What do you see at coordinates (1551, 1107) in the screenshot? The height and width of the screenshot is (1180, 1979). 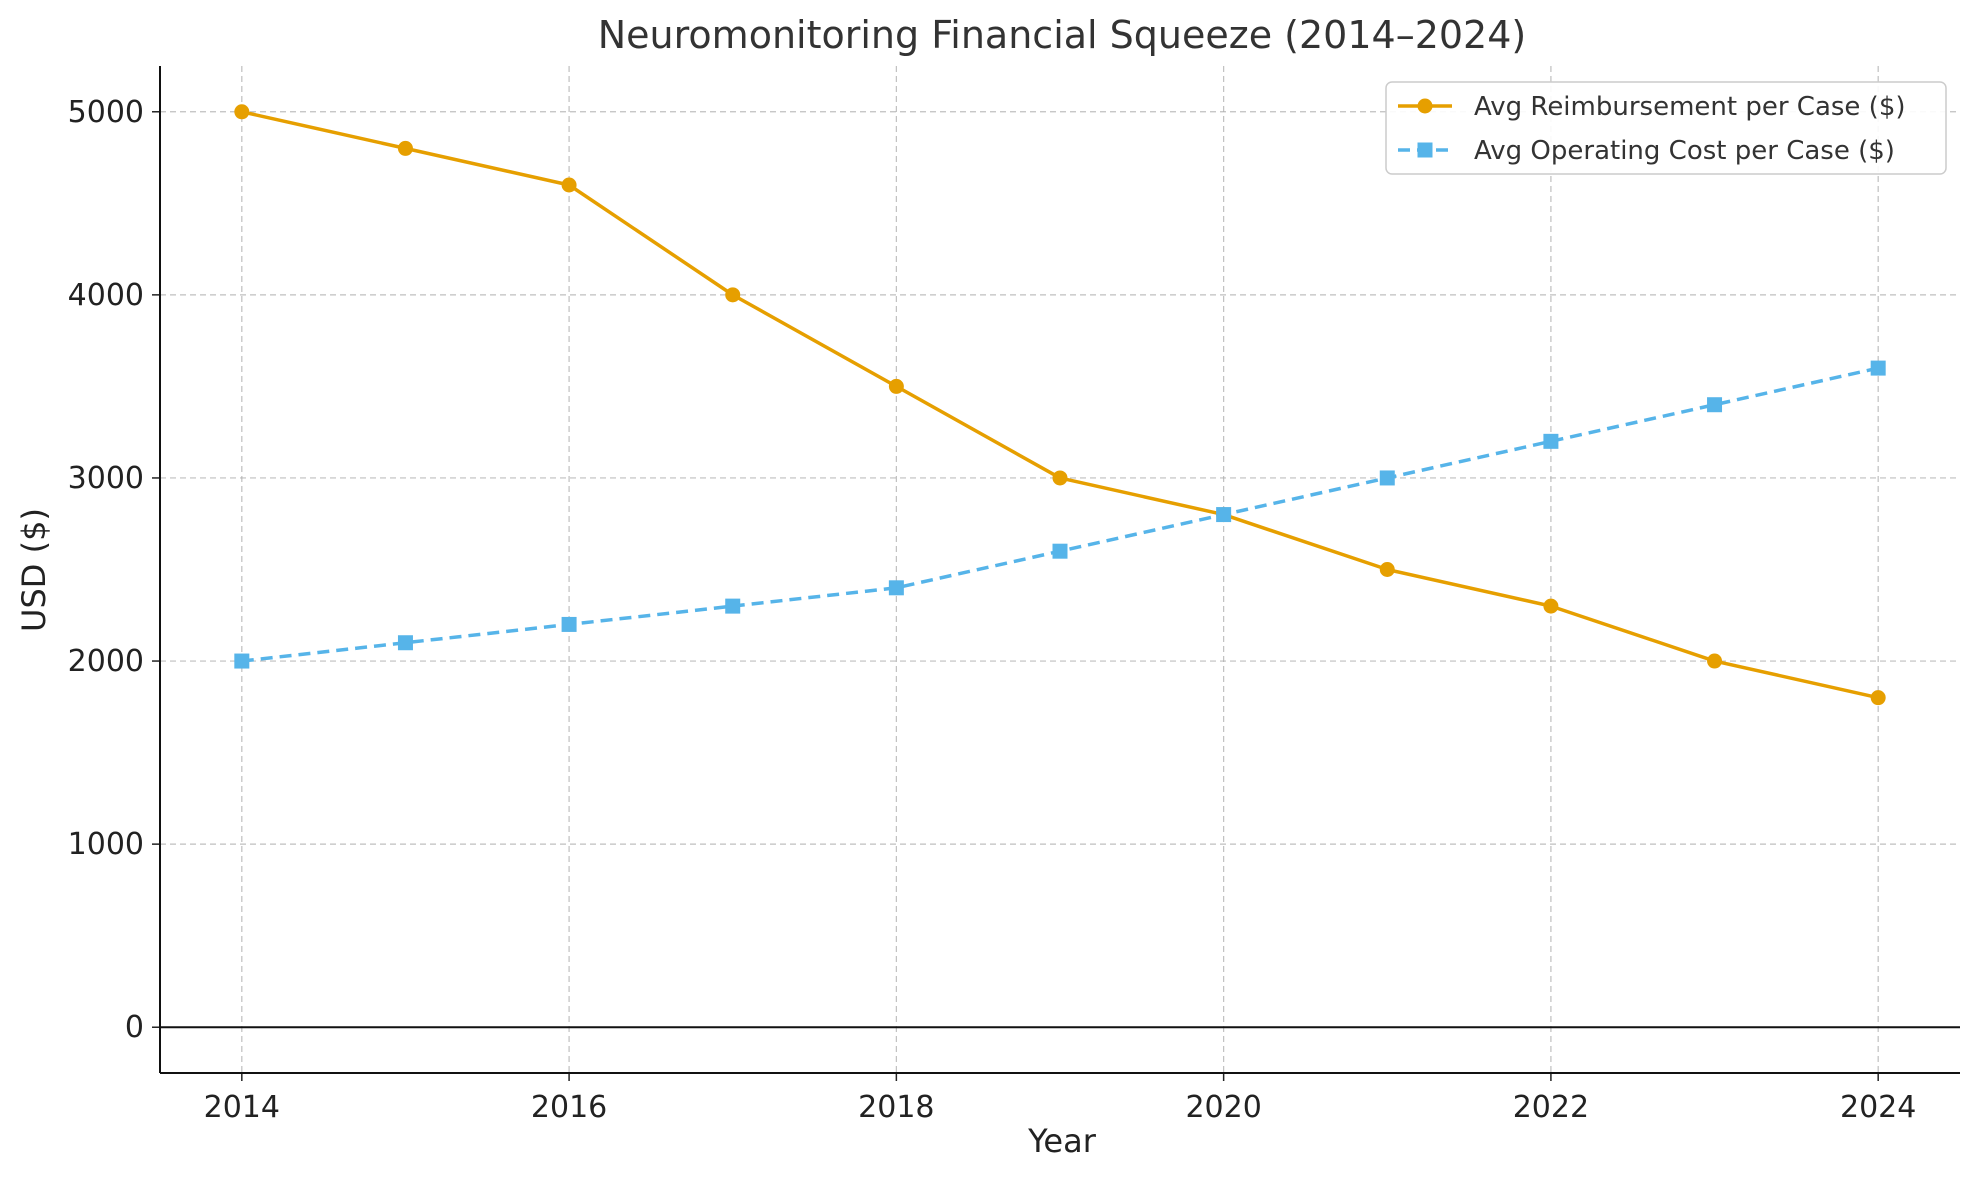 I see `x-tick-label: 2022` at bounding box center [1551, 1107].